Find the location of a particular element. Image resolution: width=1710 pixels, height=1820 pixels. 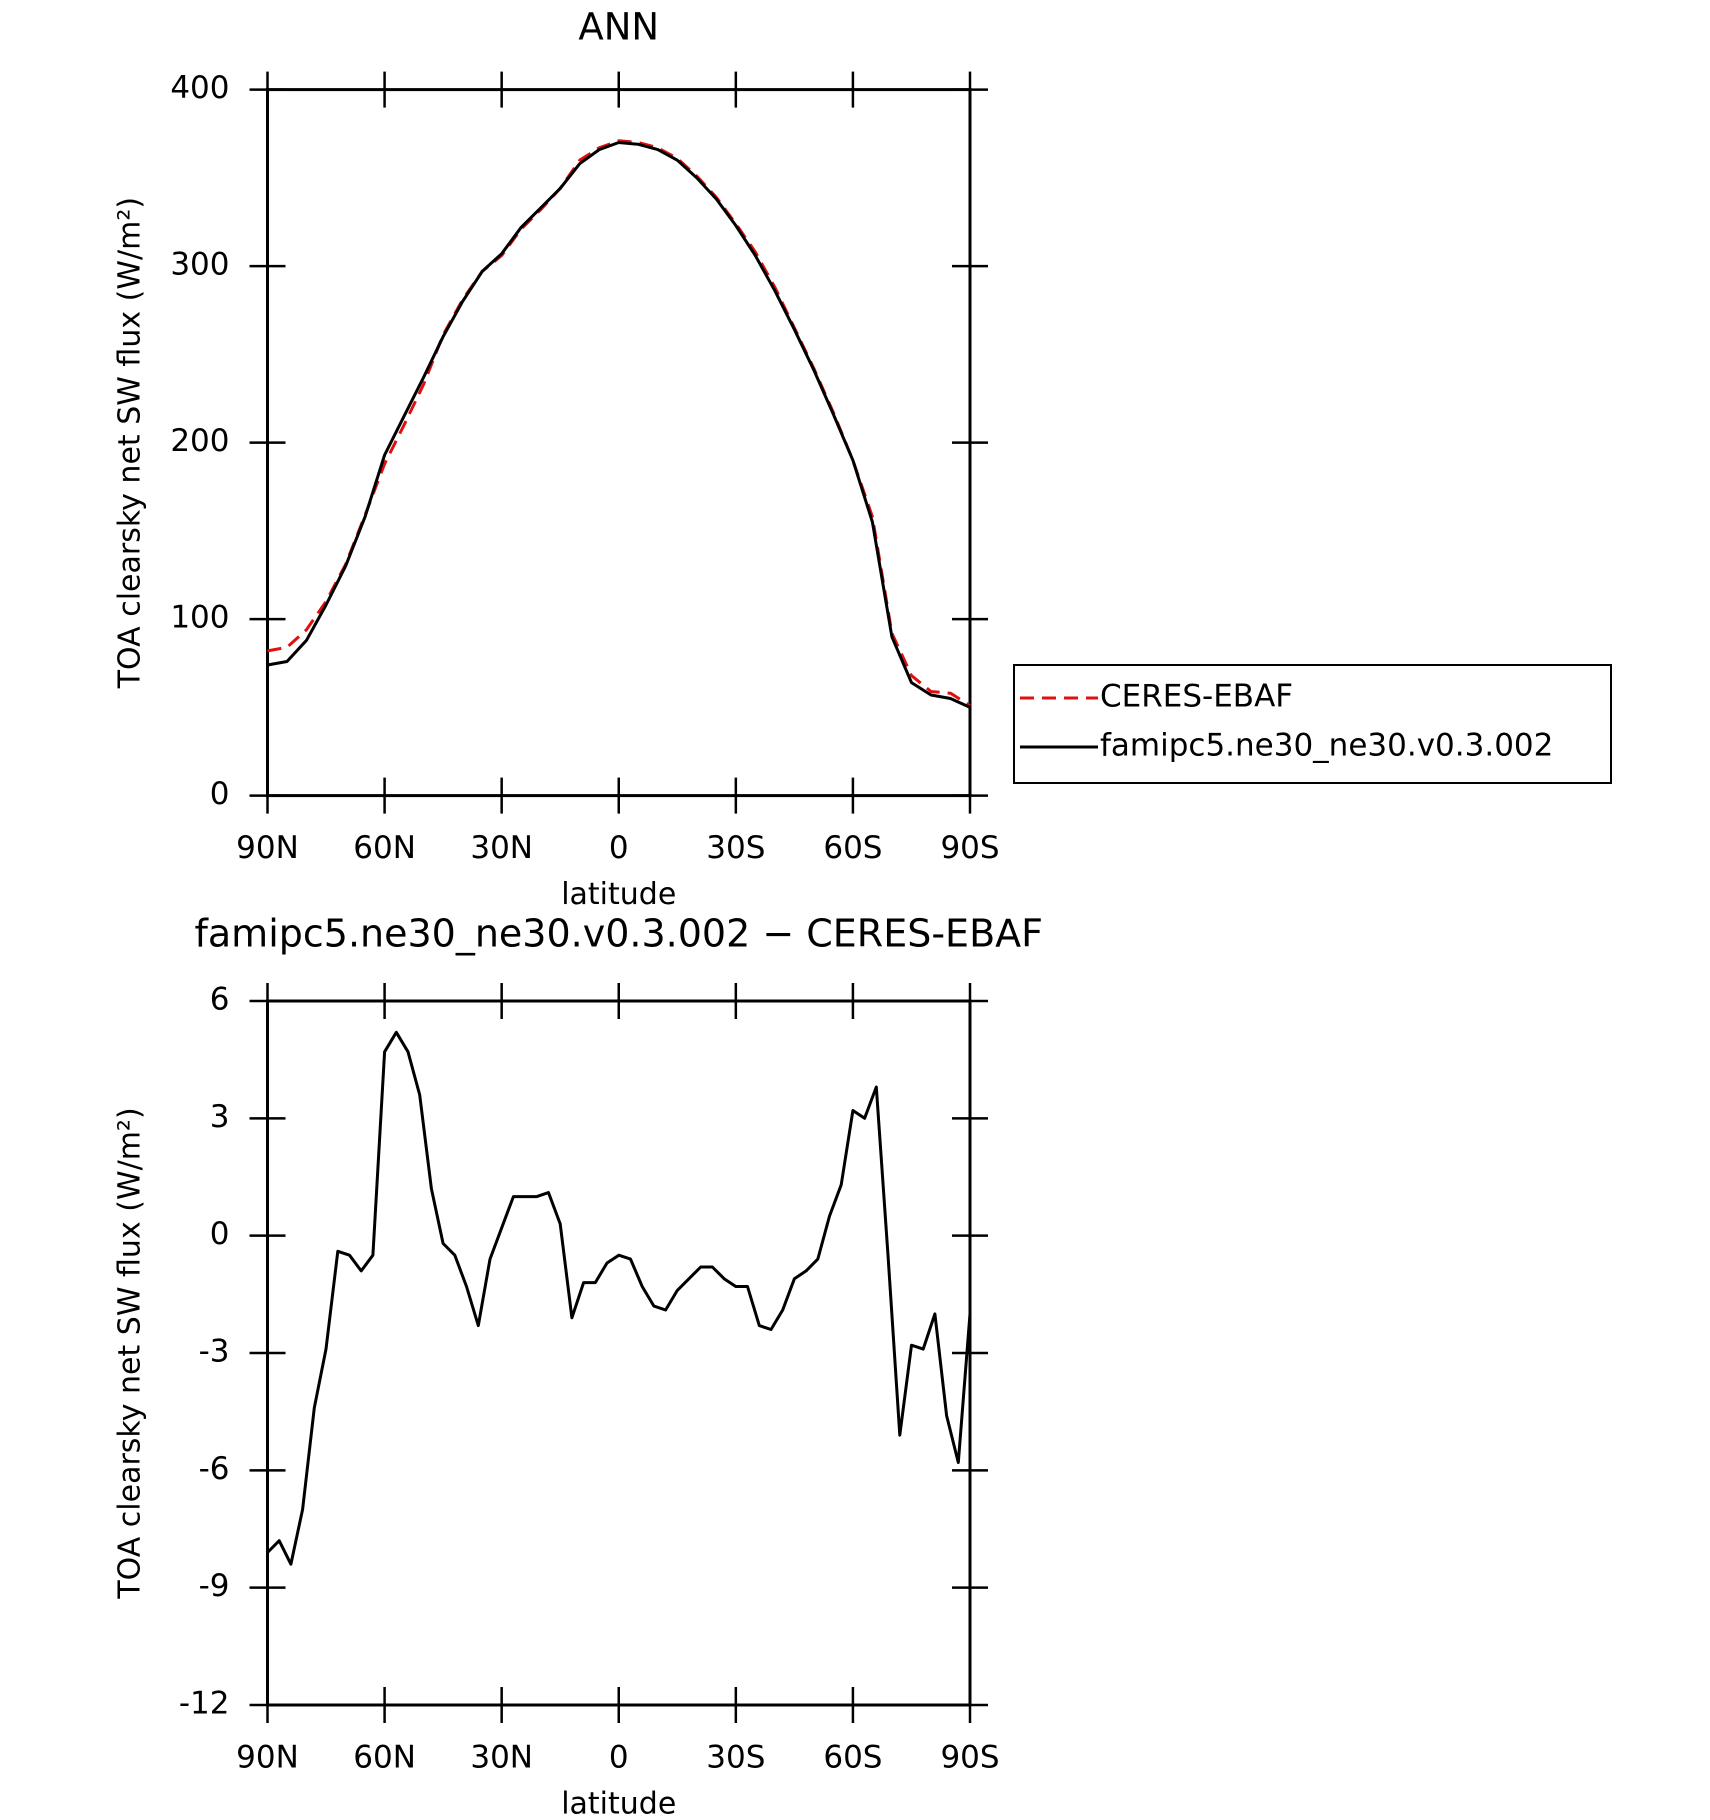

y-tick-label: 200 is located at coordinates (199, 441).